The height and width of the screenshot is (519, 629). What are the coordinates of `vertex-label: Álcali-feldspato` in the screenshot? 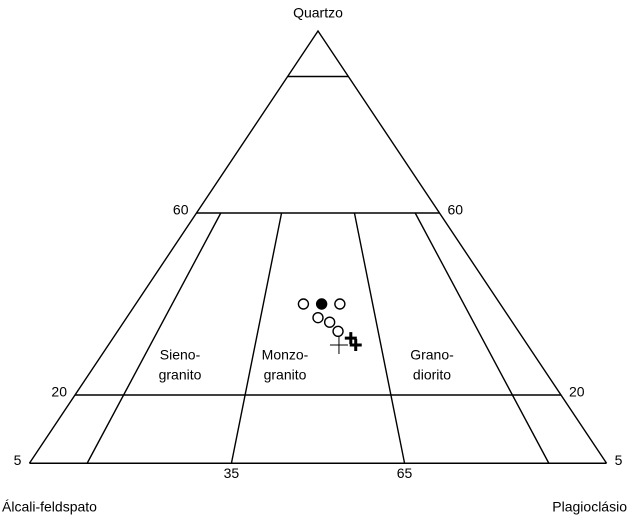 It's located at (49, 507).